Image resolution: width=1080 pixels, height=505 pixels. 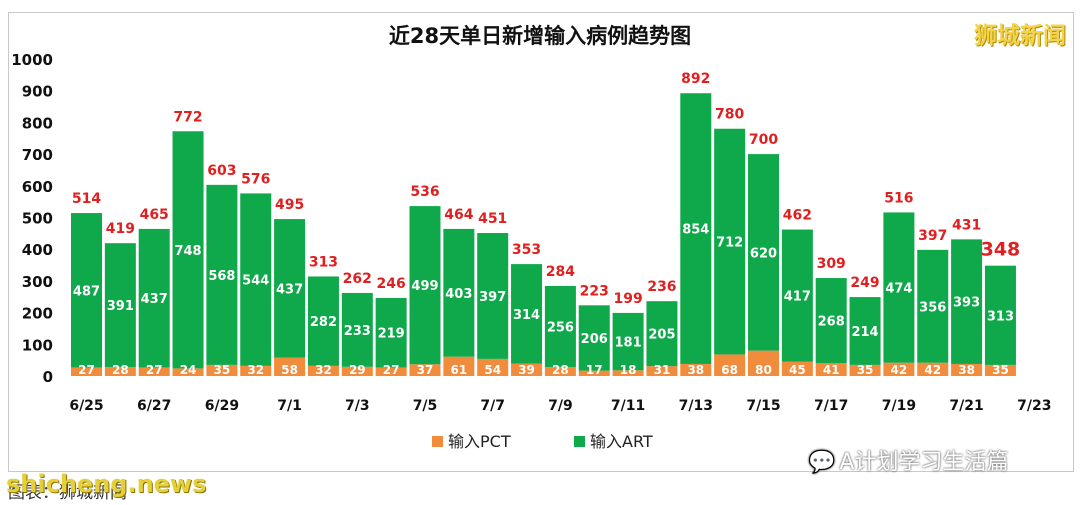 I want to click on bar-pct-7/2, so click(x=323, y=370).